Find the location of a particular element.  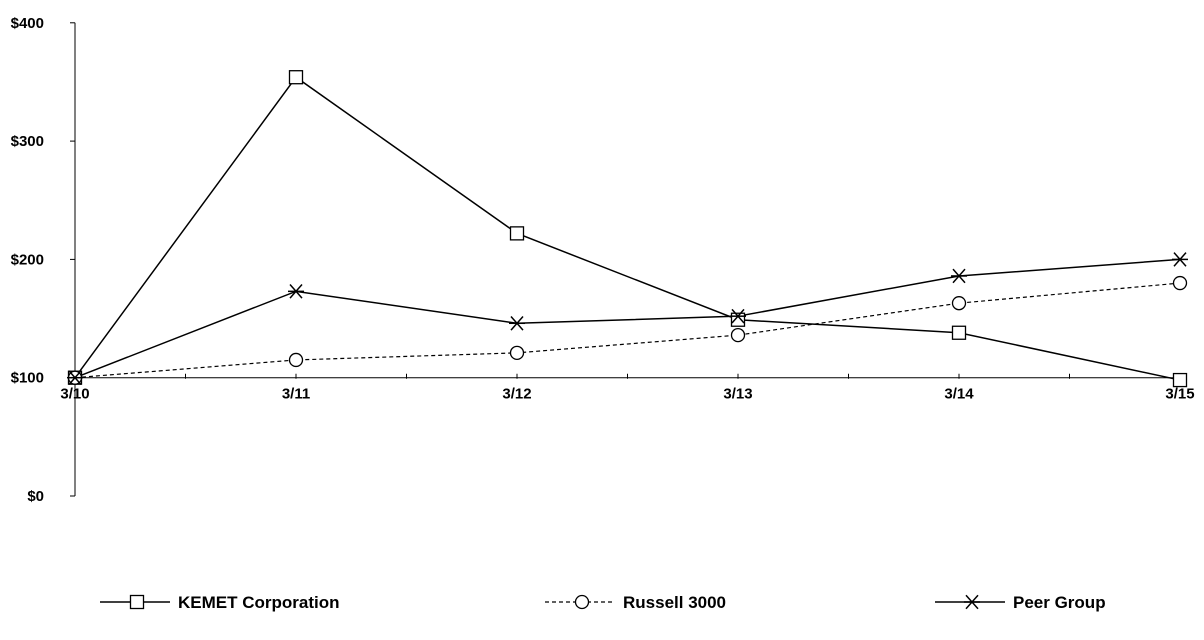

legend-label: Russell 3000 is located at coordinates (674, 602).